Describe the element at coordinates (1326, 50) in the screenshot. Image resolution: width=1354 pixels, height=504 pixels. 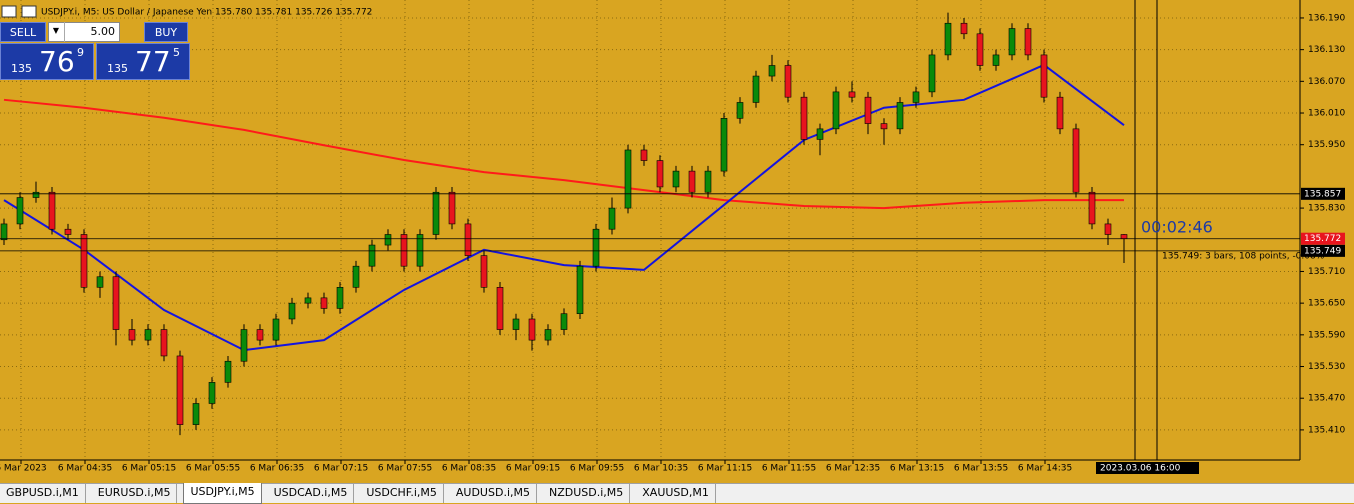
I see `y-tick-label: 136.130` at that location.